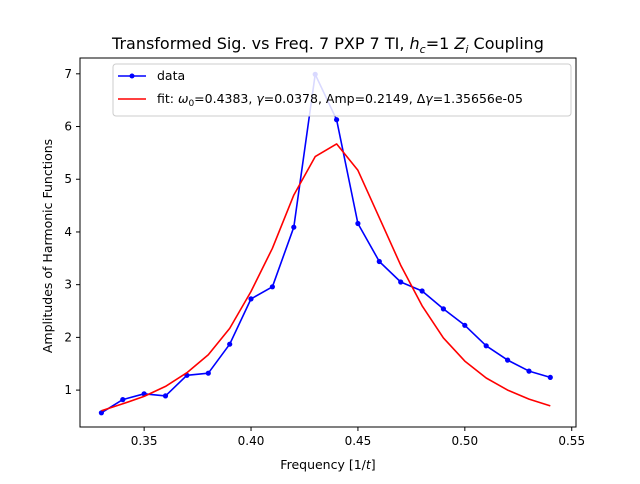 Image resolution: width=640 pixels, height=484 pixels. I want to click on y-tick-label: 3, so click(68, 285).